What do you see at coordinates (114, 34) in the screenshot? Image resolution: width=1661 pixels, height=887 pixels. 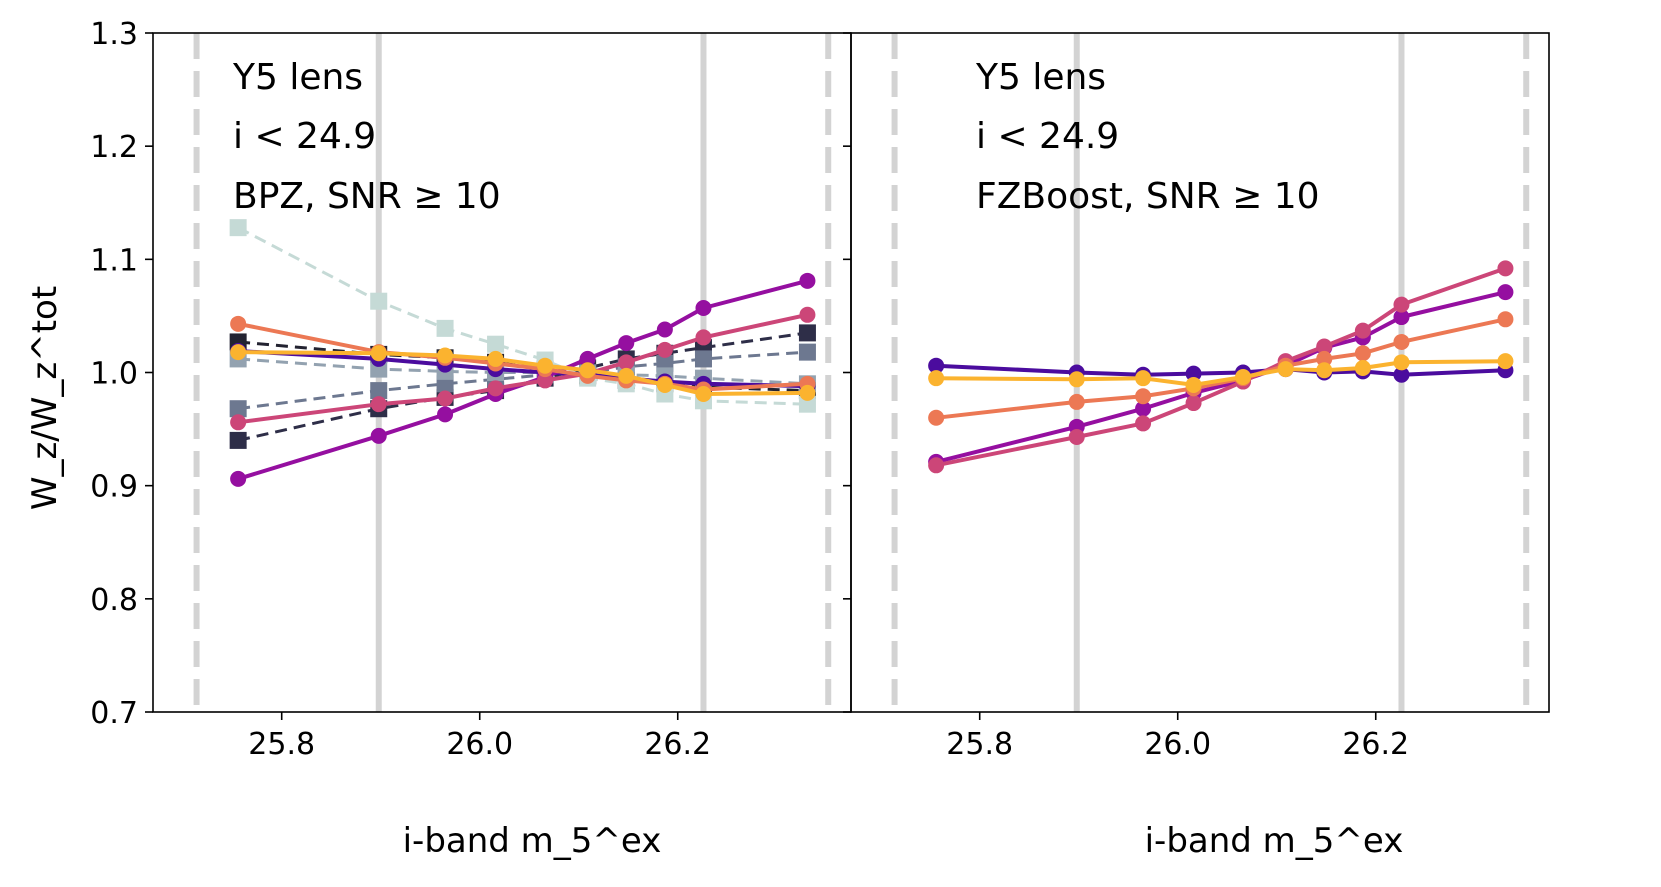 I see `y-tick-label: 1.3` at bounding box center [114, 34].